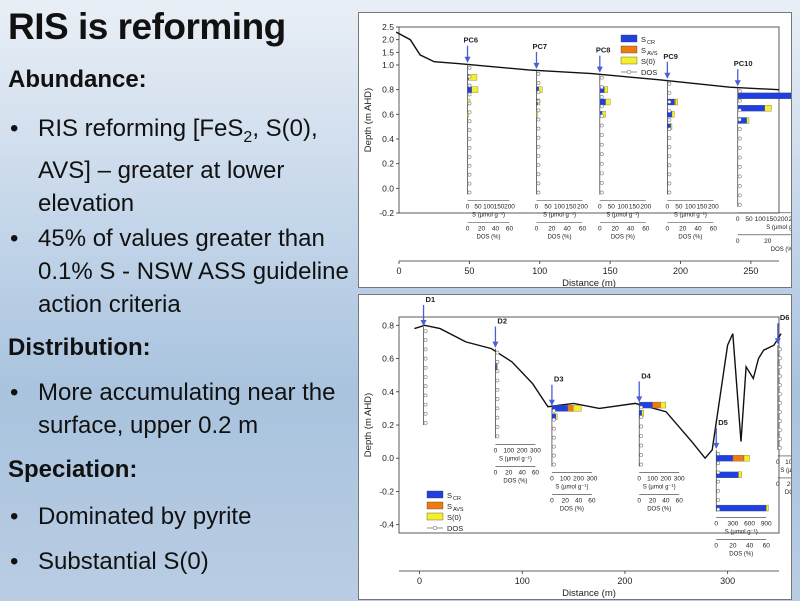 This screenshot has height=601, width=800. What do you see at coordinates (77, 79) in the screenshot?
I see `heading-abundance: Abundance:` at bounding box center [77, 79].